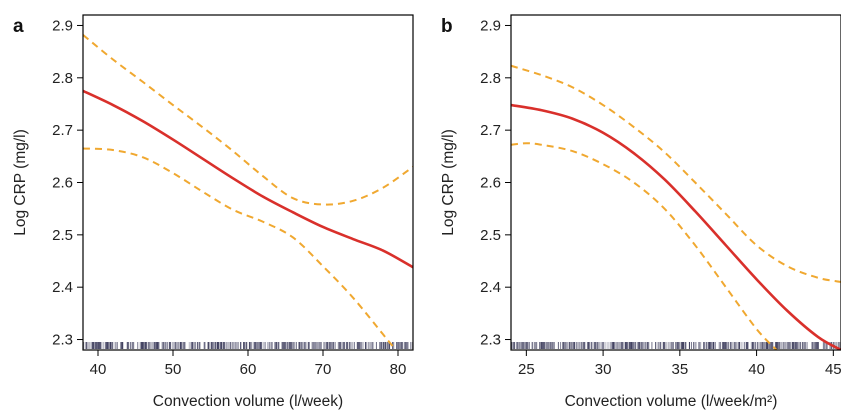  I want to click on x-axis-title: Convection volume (l/week/m²), so click(671, 401).